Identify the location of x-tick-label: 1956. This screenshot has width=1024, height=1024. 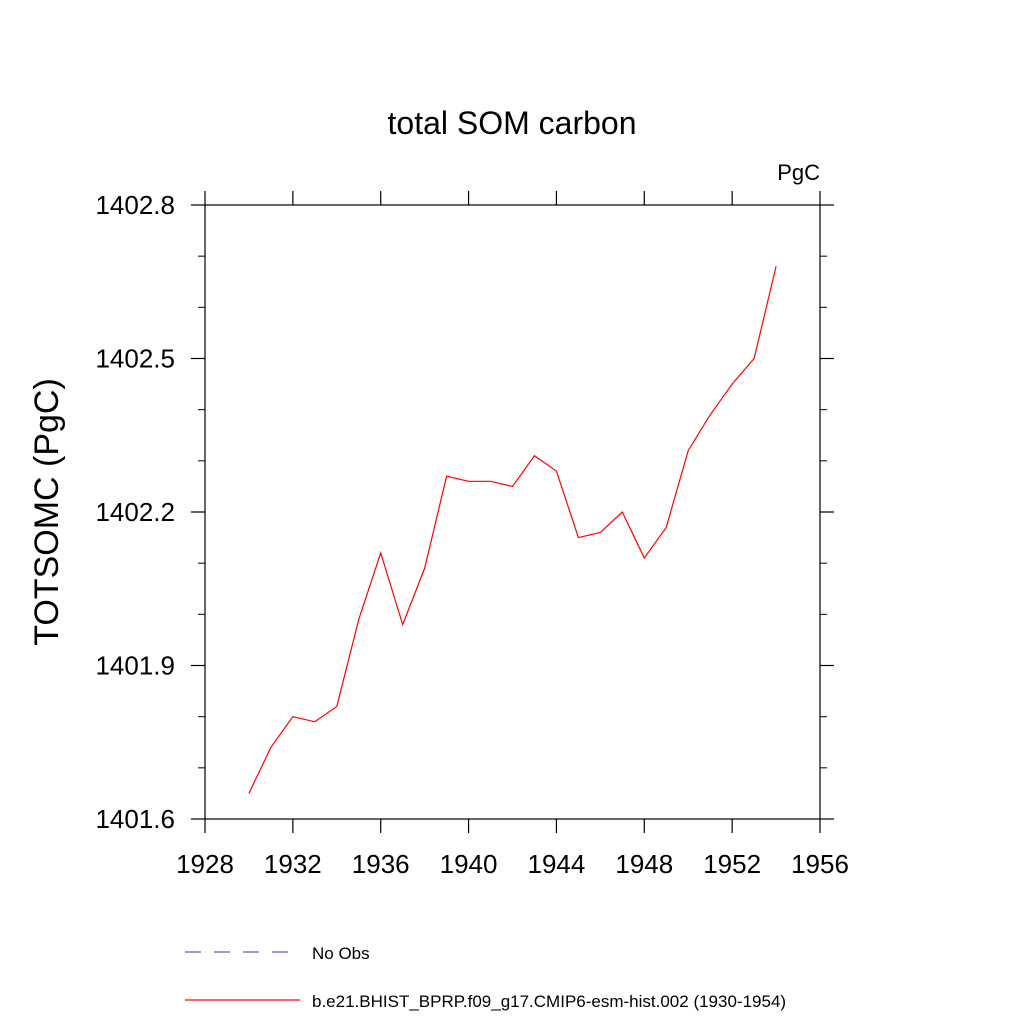
(820, 864).